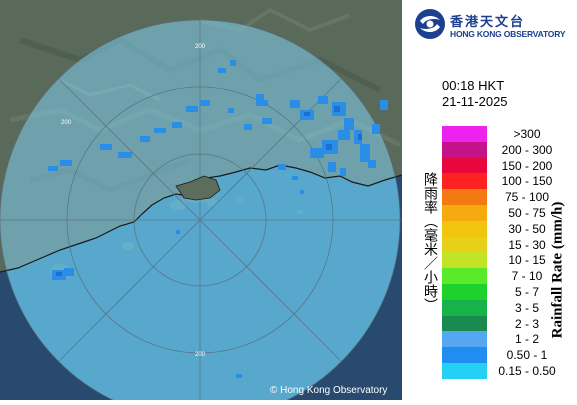  I want to click on legend-label: 7 - 10, so click(527, 276).